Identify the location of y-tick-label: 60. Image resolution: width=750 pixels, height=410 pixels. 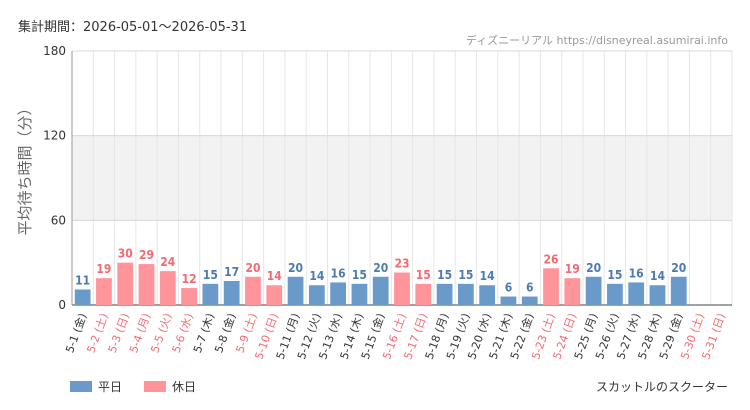
(58, 220).